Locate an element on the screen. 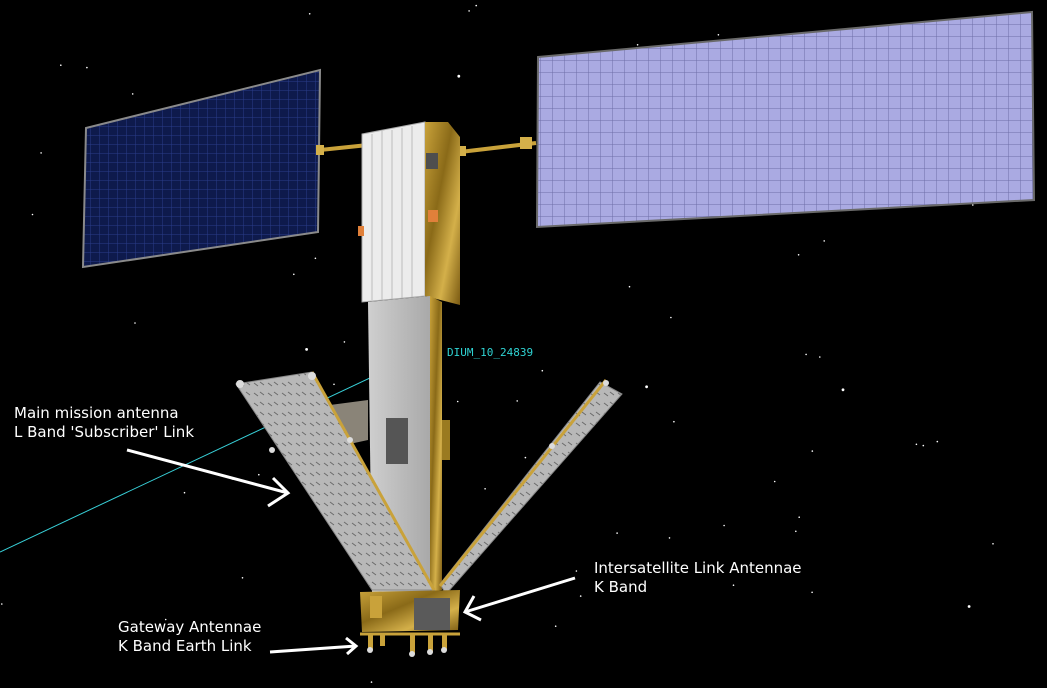 This screenshot has height=688, width=1047. callout-intersatellite-line2: K Band is located at coordinates (621, 587).